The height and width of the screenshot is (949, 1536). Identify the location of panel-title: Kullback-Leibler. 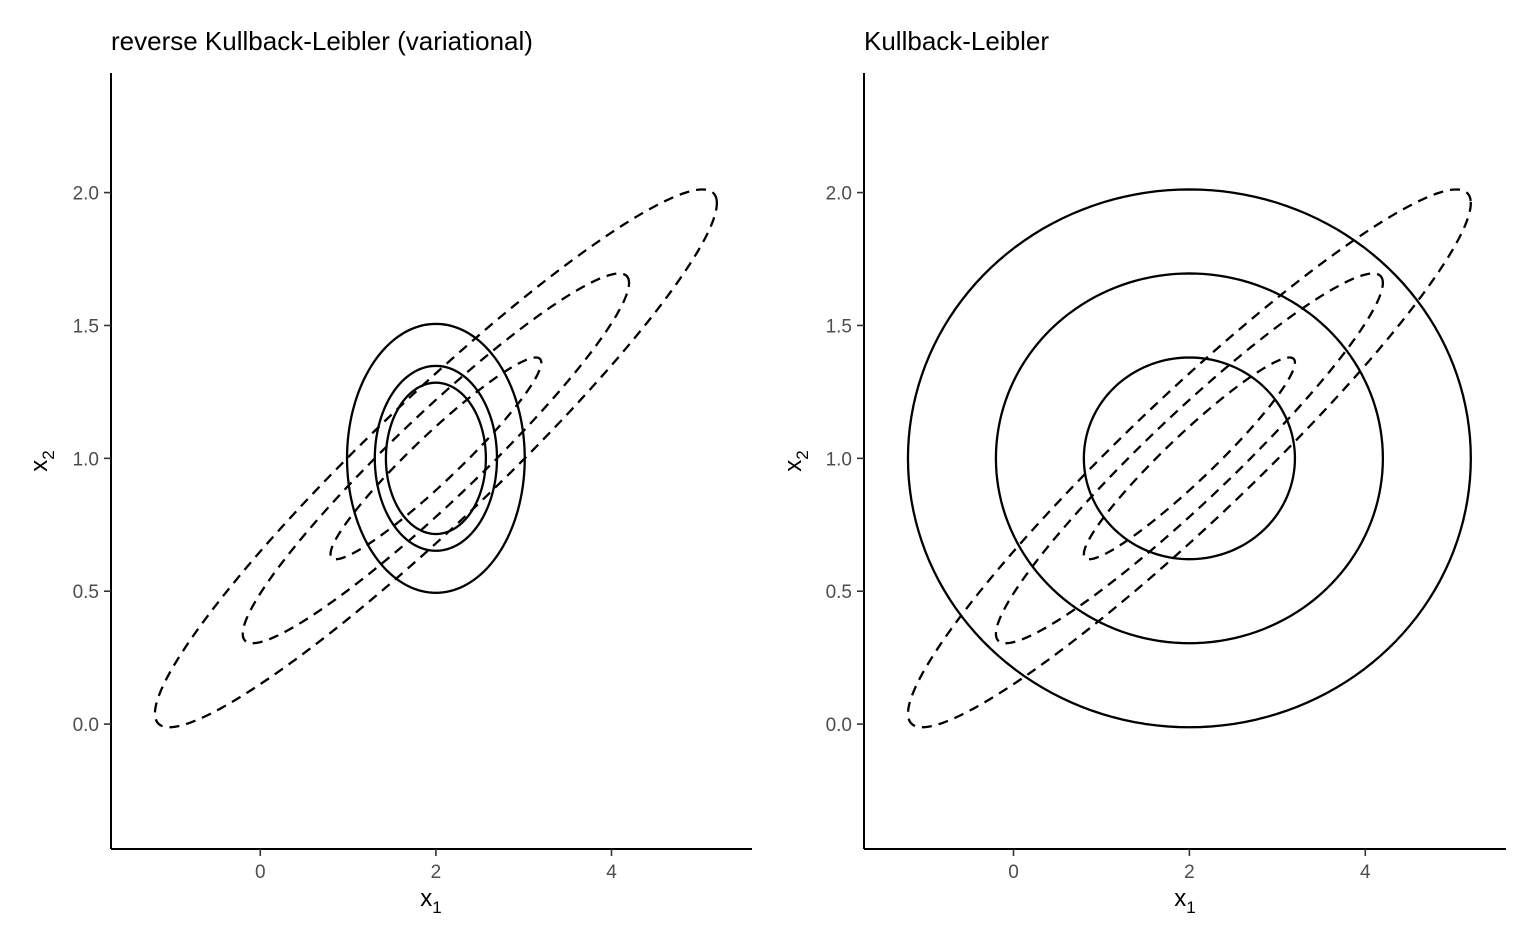
(956, 41).